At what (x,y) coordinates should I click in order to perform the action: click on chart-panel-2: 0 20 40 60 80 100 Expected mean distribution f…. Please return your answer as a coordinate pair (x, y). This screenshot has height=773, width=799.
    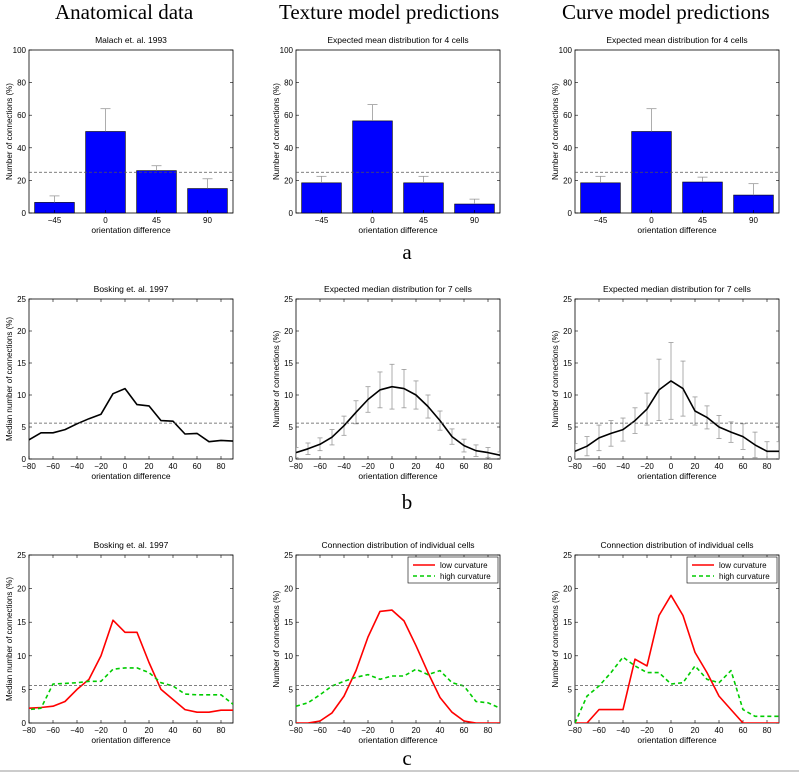
    Looking at the image, I should click on (665, 135).